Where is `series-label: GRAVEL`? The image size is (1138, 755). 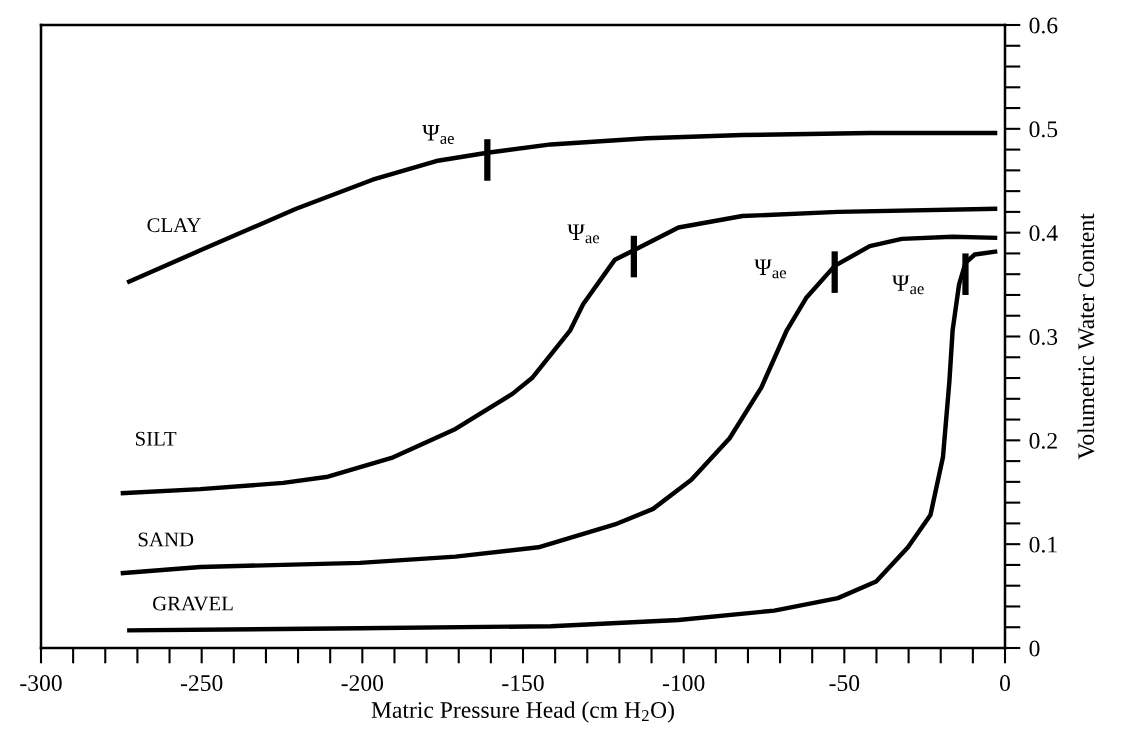 series-label: GRAVEL is located at coordinates (192, 603).